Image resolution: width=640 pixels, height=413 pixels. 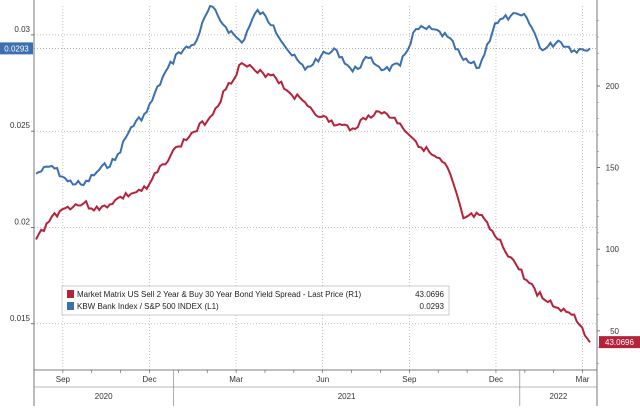 What do you see at coordinates (322, 379) in the screenshot?
I see `x-tick-label: Jun` at bounding box center [322, 379].